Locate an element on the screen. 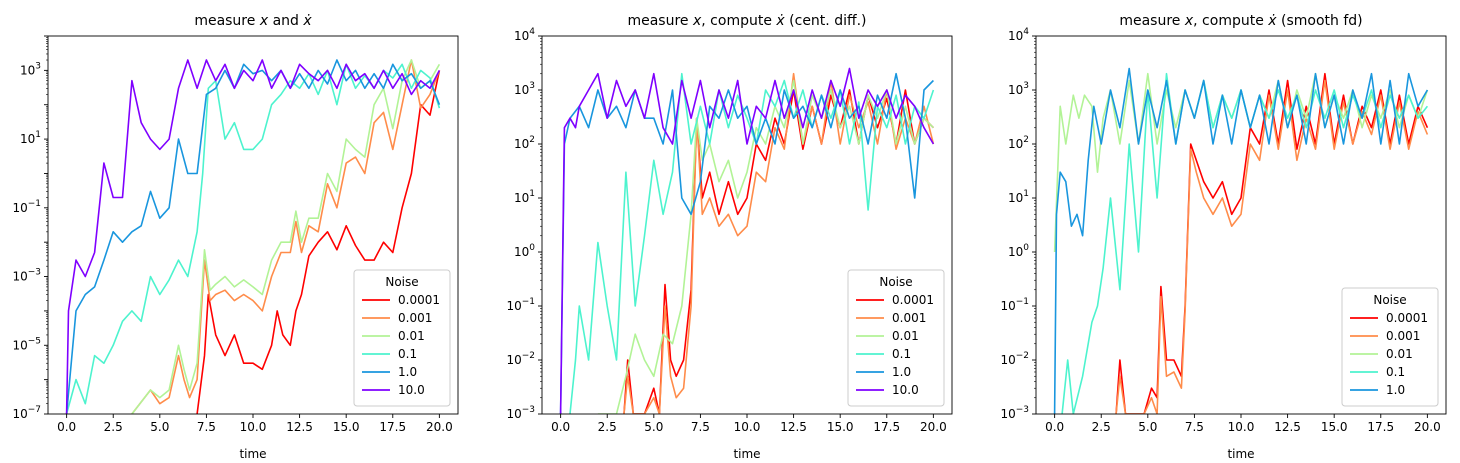 The width and height of the screenshot is (1460, 463). chart-title: measure x and ẋ is located at coordinates (253, 21).